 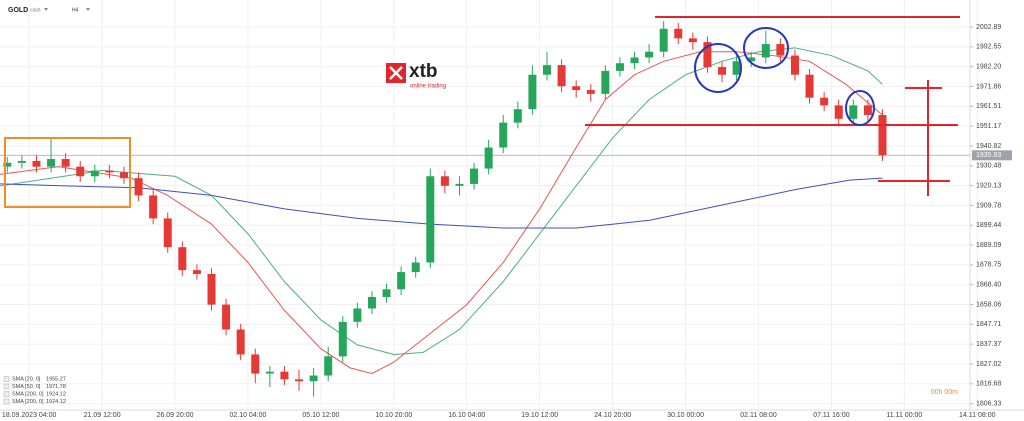 What do you see at coordinates (988, 205) in the screenshot?
I see `y-tick-label: 1909.78` at bounding box center [988, 205].